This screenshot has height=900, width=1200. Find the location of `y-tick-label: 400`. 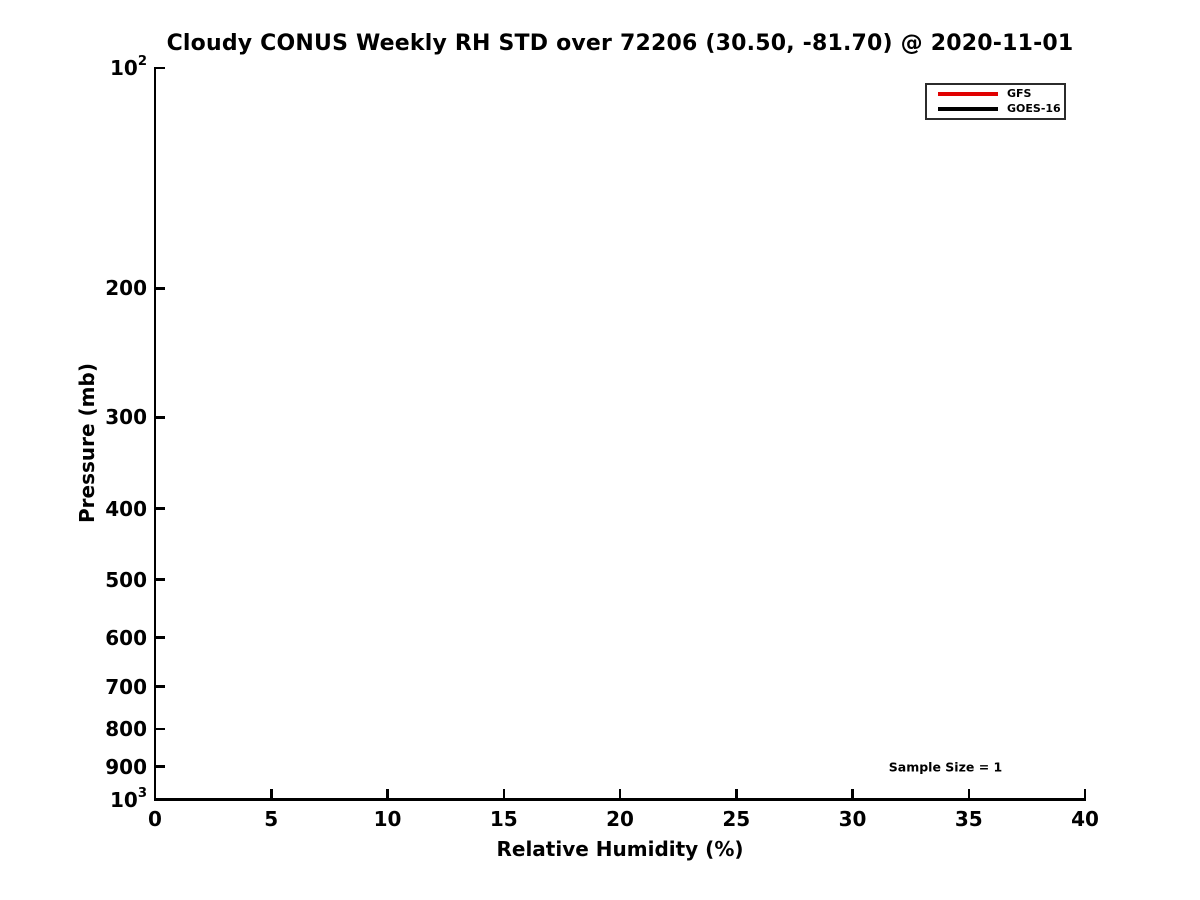

y-tick-label: 400 is located at coordinates (126, 508).